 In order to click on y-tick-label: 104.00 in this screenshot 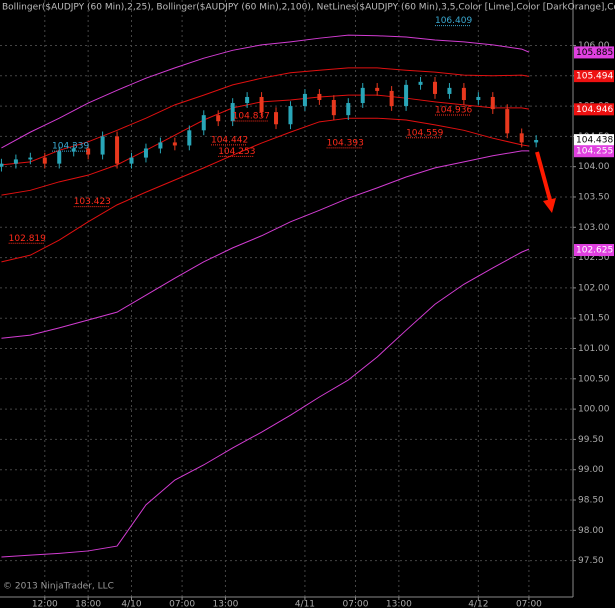, I will do `click(594, 167)`.